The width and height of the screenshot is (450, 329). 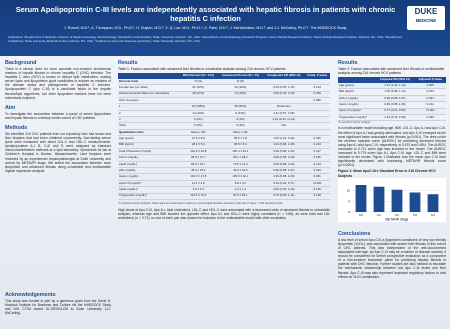 I want to click on table-cell: 2, so click(x=149, y=114).